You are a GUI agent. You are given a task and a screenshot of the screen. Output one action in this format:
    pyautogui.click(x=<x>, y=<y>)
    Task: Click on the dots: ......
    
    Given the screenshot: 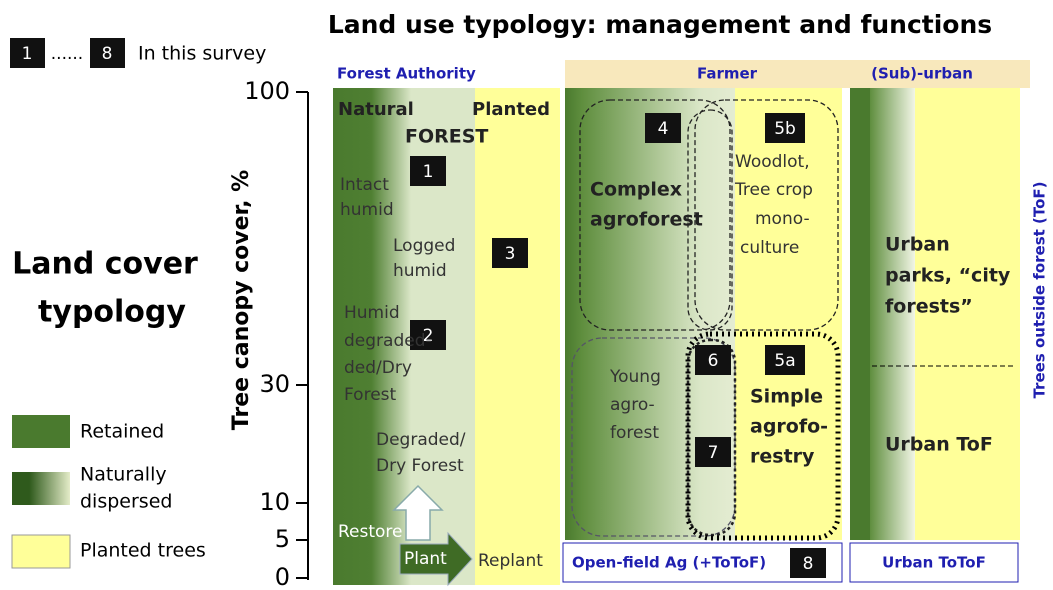 What is the action you would take?
    pyautogui.click(x=67, y=54)
    